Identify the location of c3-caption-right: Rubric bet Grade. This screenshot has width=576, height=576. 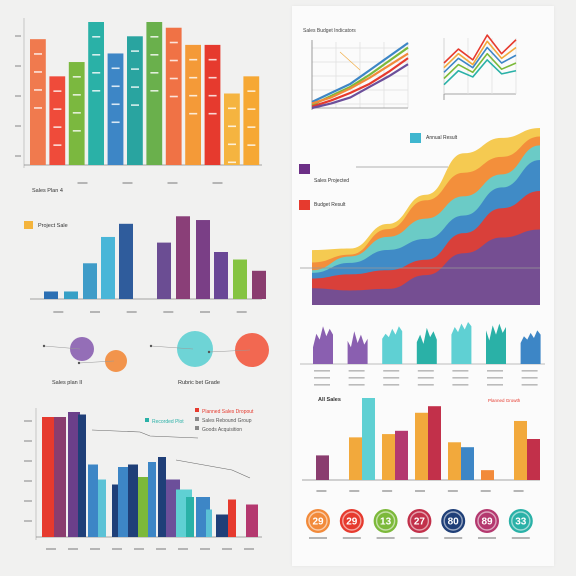
(199, 383).